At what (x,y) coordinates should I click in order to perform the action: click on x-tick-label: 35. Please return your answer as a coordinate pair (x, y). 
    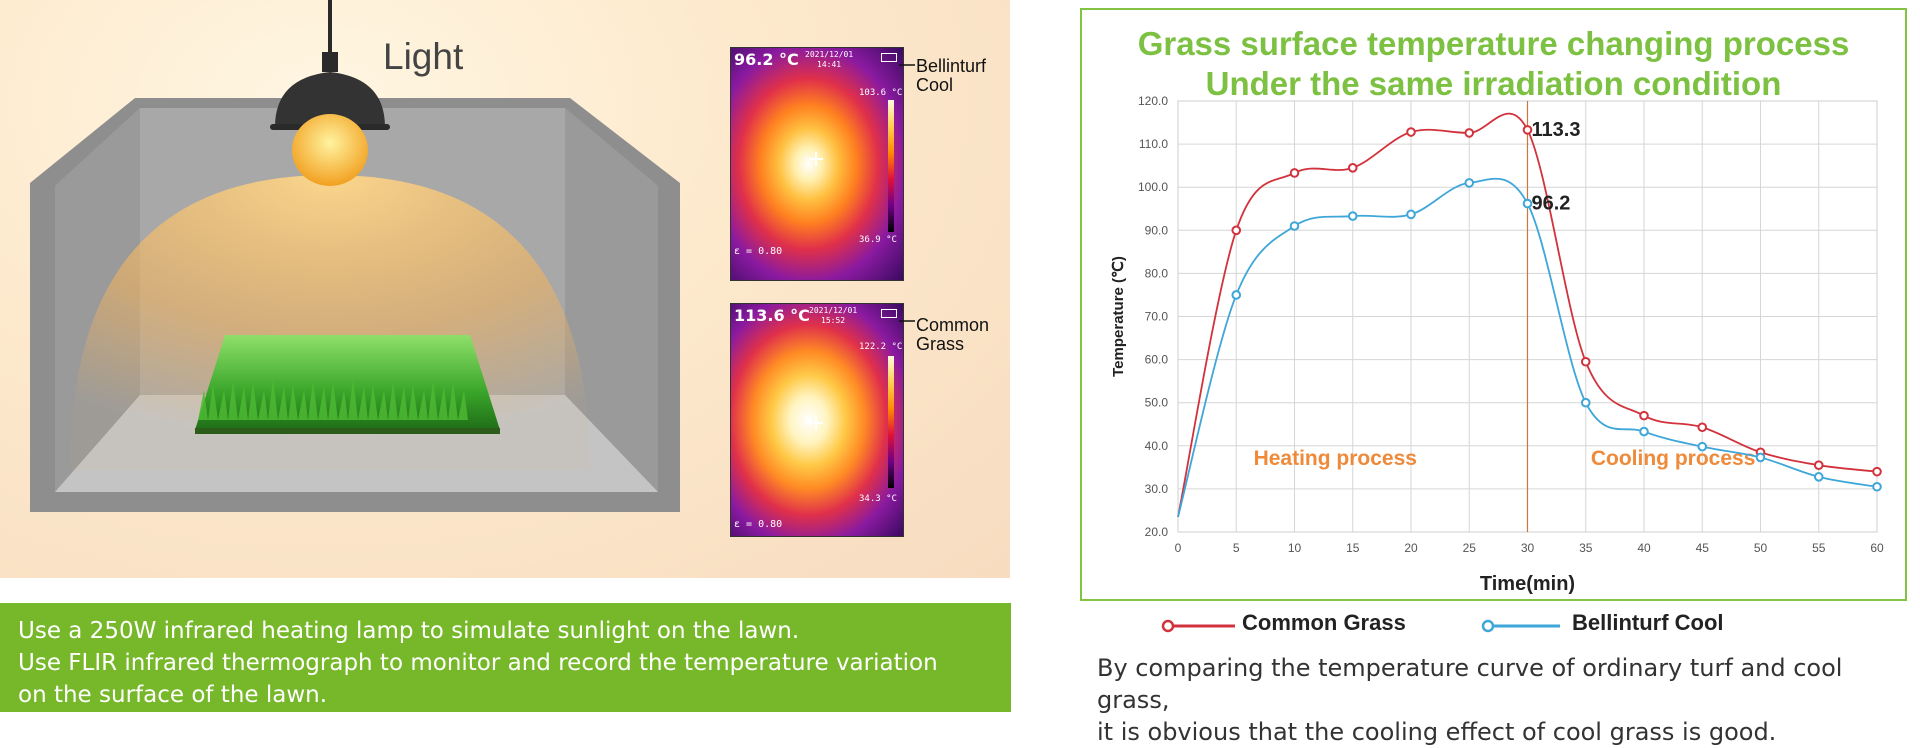
    Looking at the image, I should click on (1586, 548).